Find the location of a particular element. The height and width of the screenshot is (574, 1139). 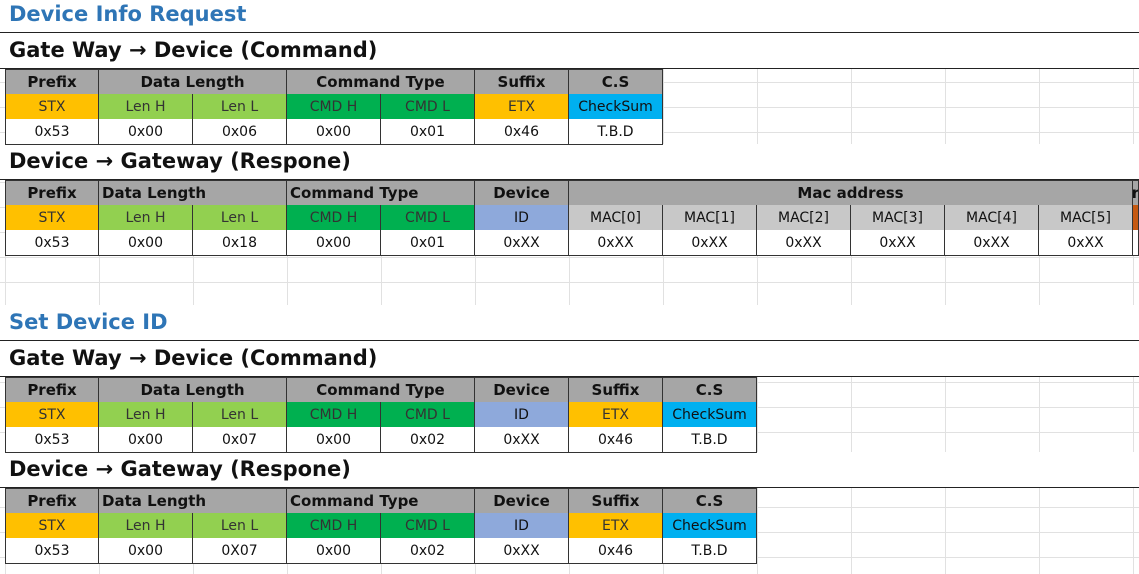

title-row is located at coordinates (569, 359).